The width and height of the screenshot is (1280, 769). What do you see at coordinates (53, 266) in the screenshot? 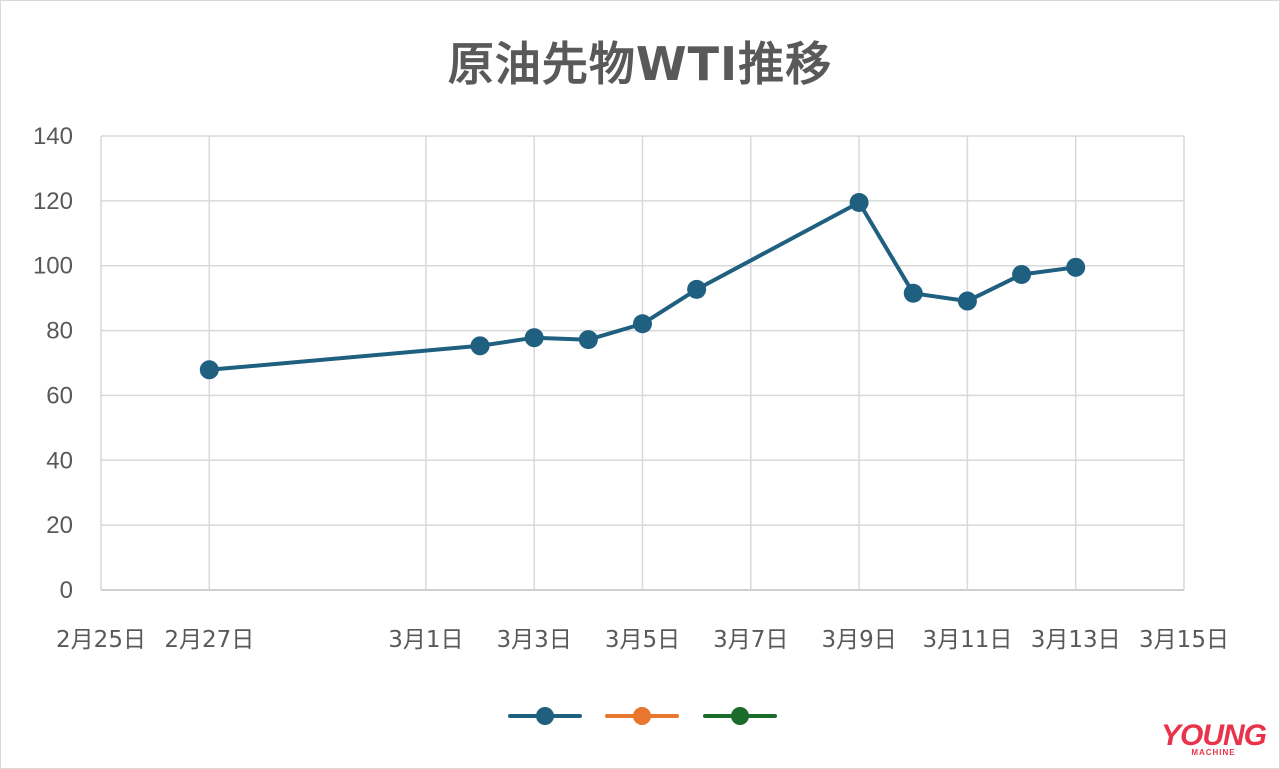
I see `y-tick-label: 100` at bounding box center [53, 266].